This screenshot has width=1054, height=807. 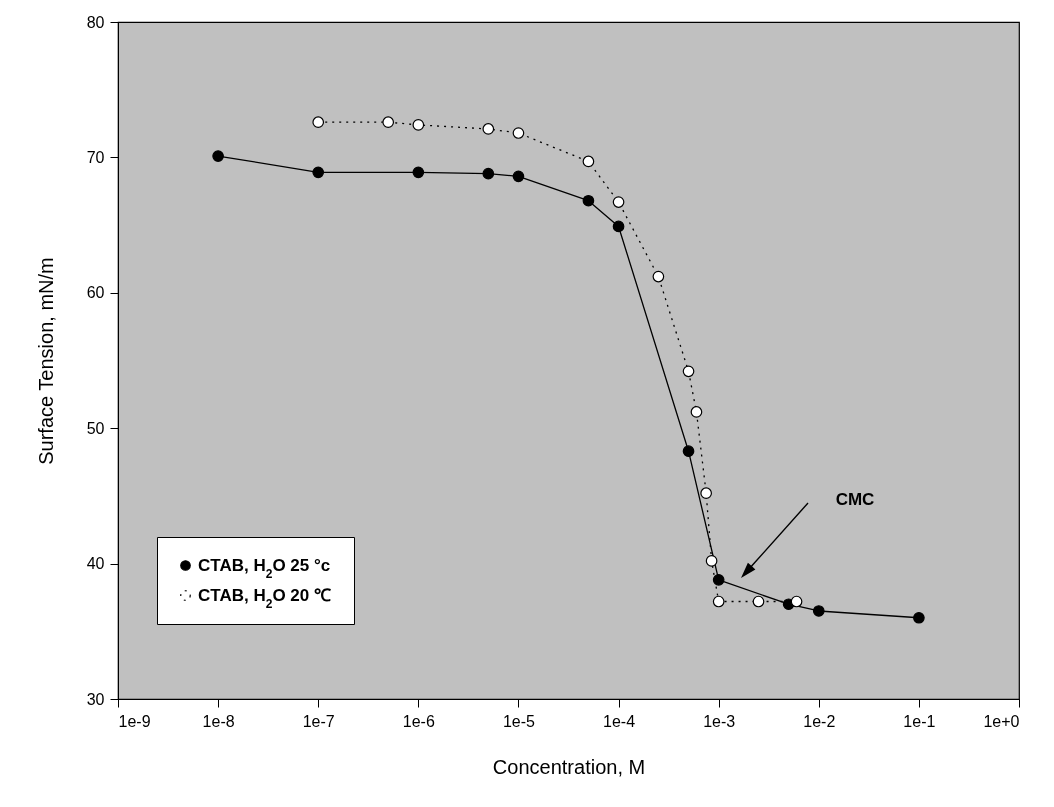 I want to click on y-tick-label: 50, so click(x=95, y=428).